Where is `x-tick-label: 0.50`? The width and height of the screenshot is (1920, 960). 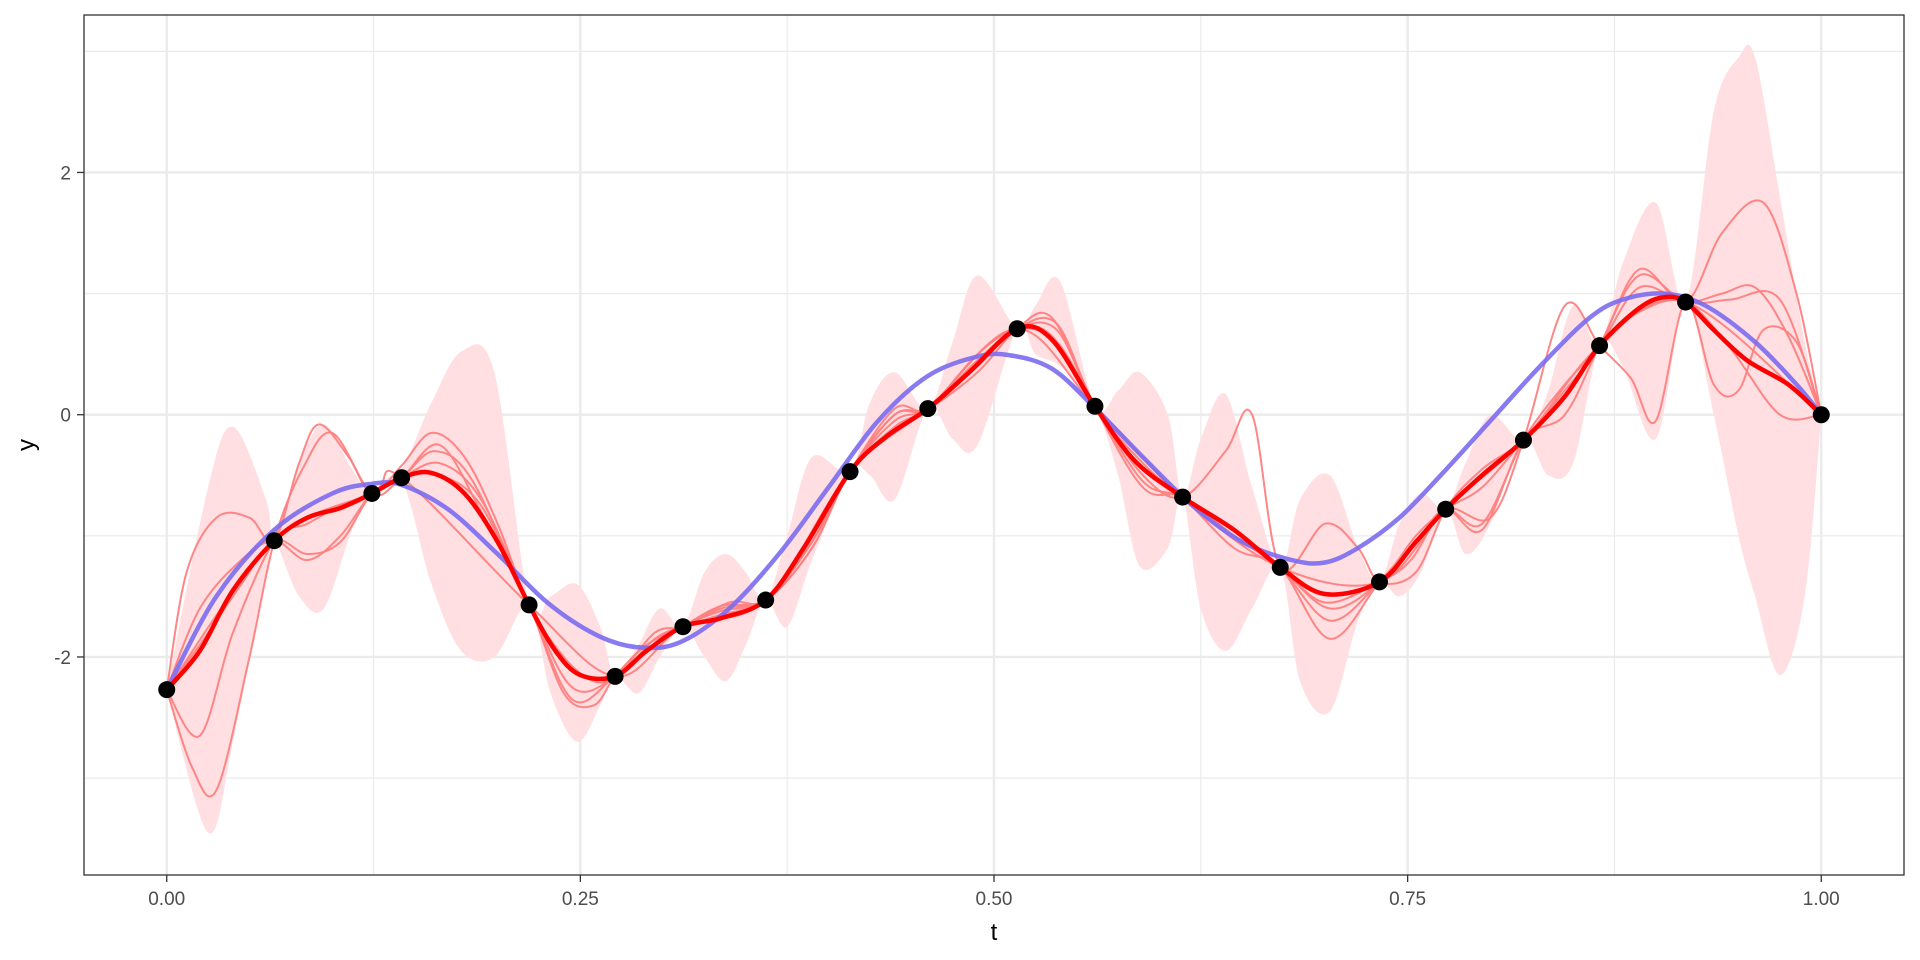
x-tick-label: 0.50 is located at coordinates (994, 899).